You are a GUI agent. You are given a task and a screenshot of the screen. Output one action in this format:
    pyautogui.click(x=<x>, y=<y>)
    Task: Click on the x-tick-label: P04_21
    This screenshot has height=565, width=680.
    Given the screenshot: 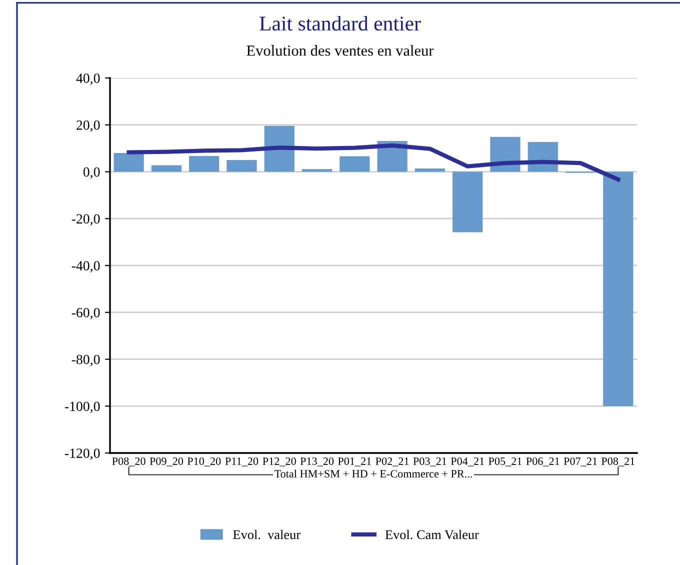 What is the action you would take?
    pyautogui.click(x=467, y=461)
    